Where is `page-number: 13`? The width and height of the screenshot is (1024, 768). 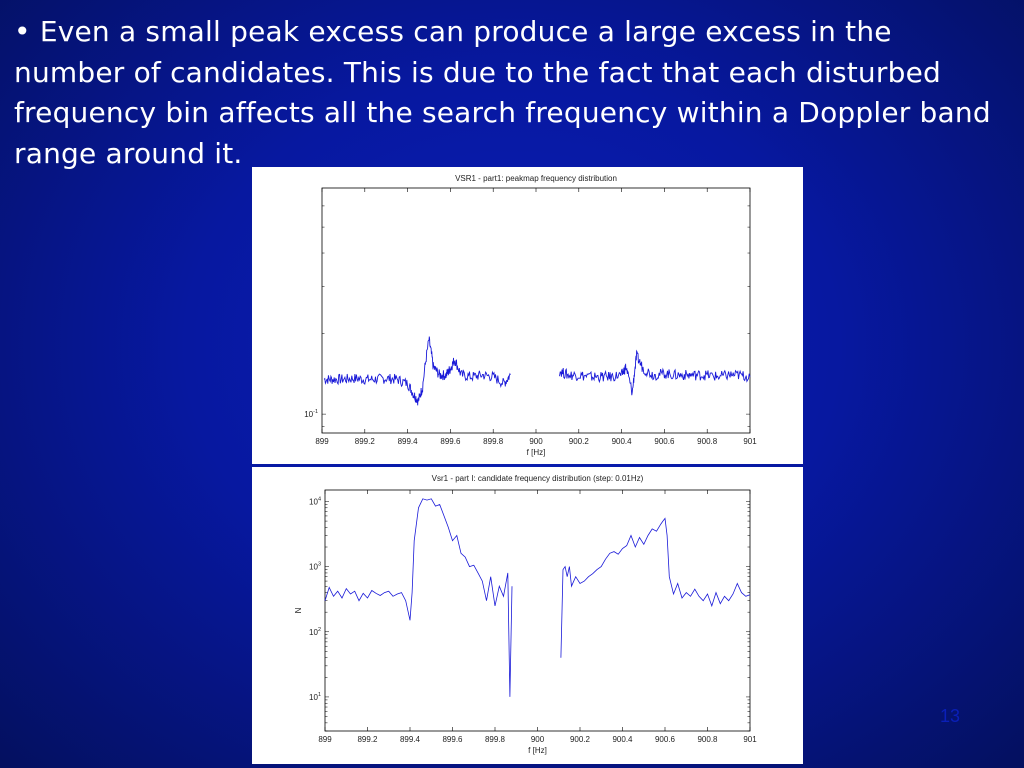 page-number: 13 is located at coordinates (950, 716).